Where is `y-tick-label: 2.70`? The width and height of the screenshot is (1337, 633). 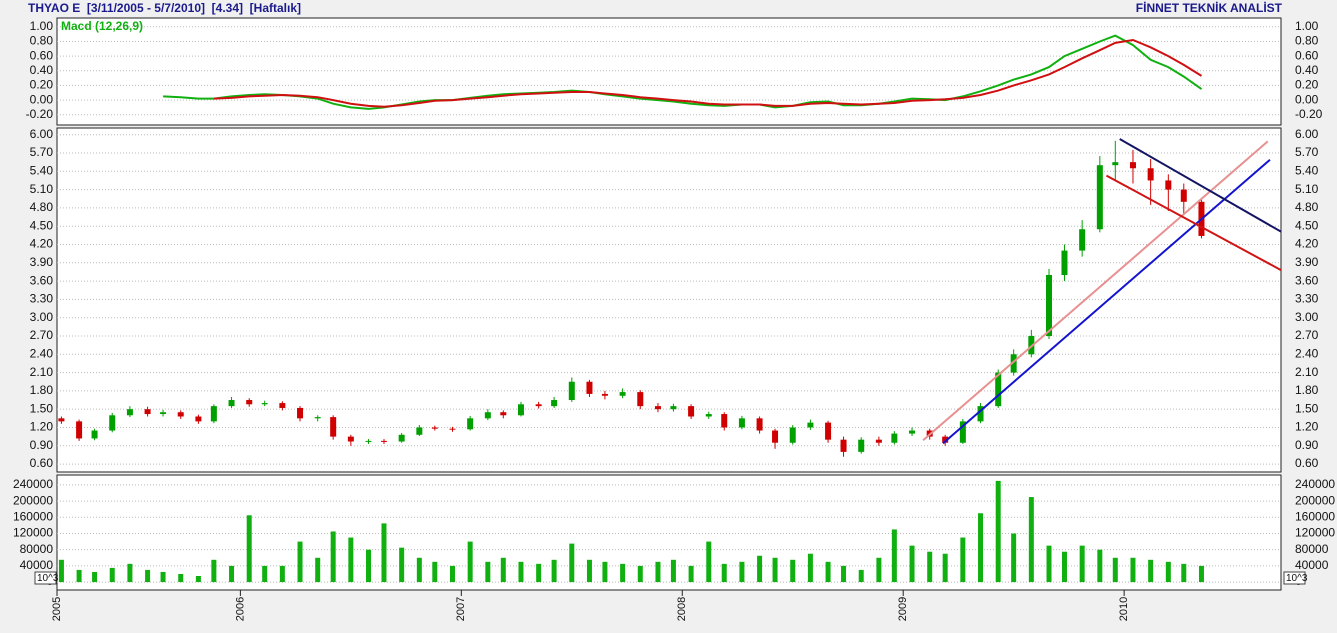 y-tick-label: 2.70 is located at coordinates (1307, 335).